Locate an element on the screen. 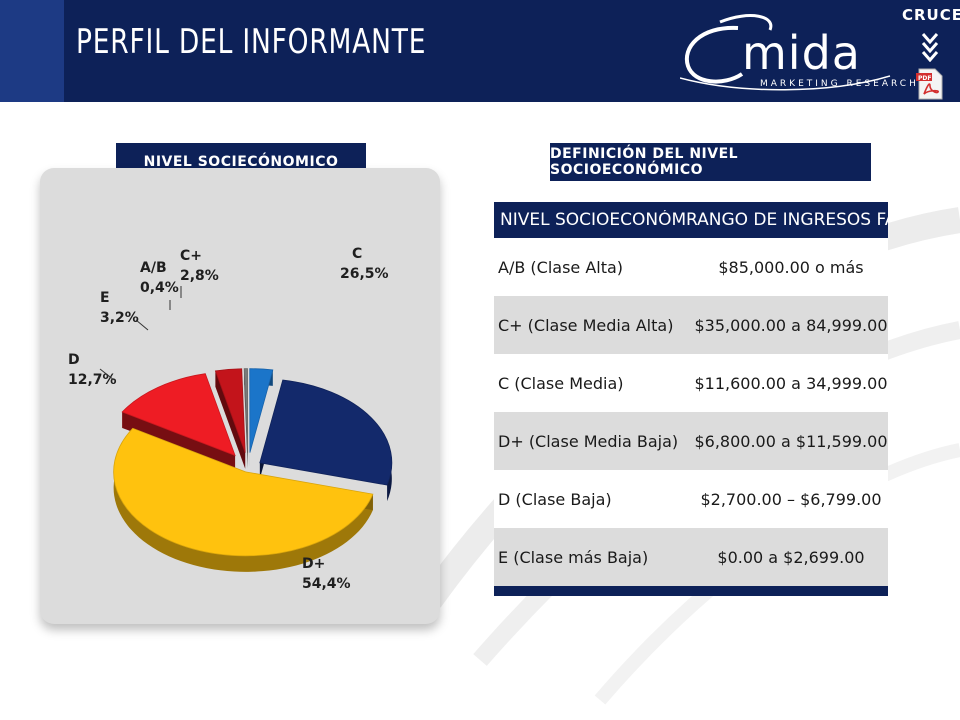  table-cell-level: C (Clase Media) is located at coordinates (561, 383).